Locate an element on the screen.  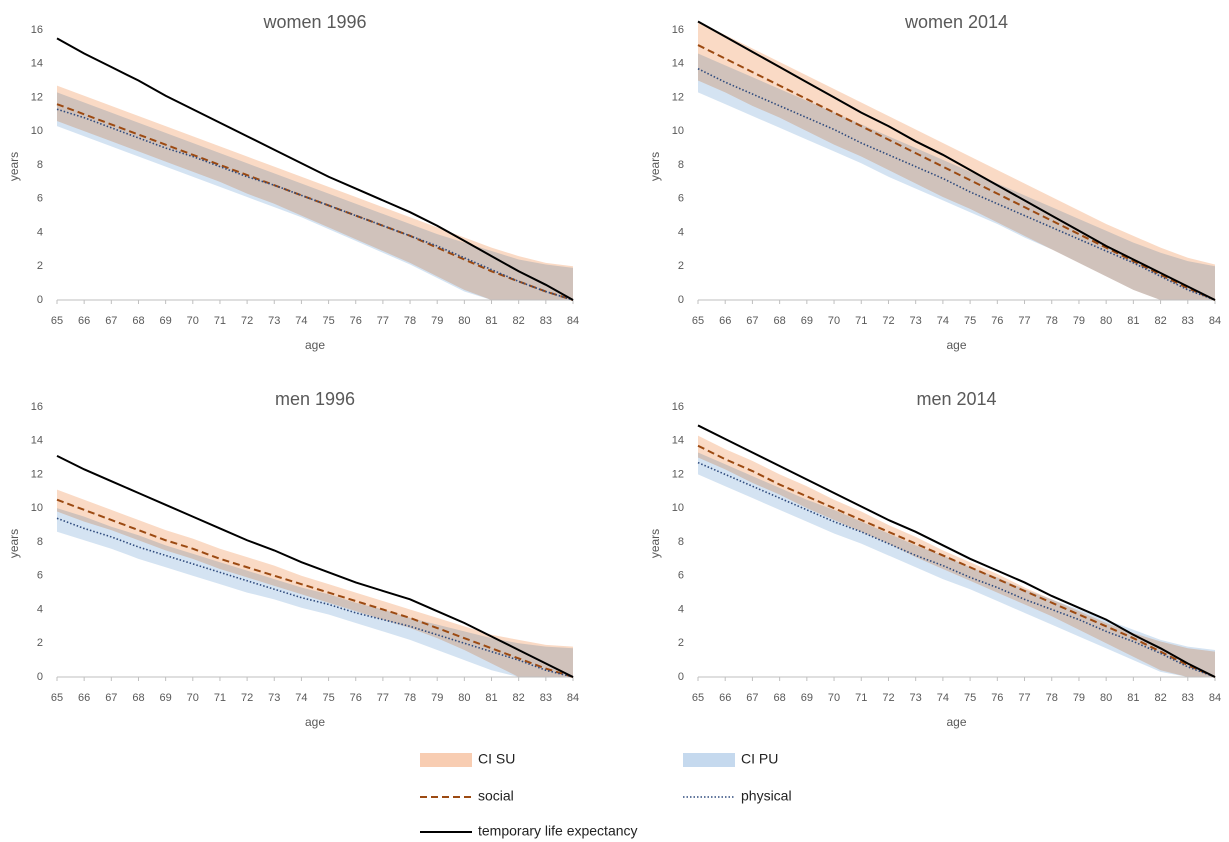
legend-label: CI SU is located at coordinates (496, 759).